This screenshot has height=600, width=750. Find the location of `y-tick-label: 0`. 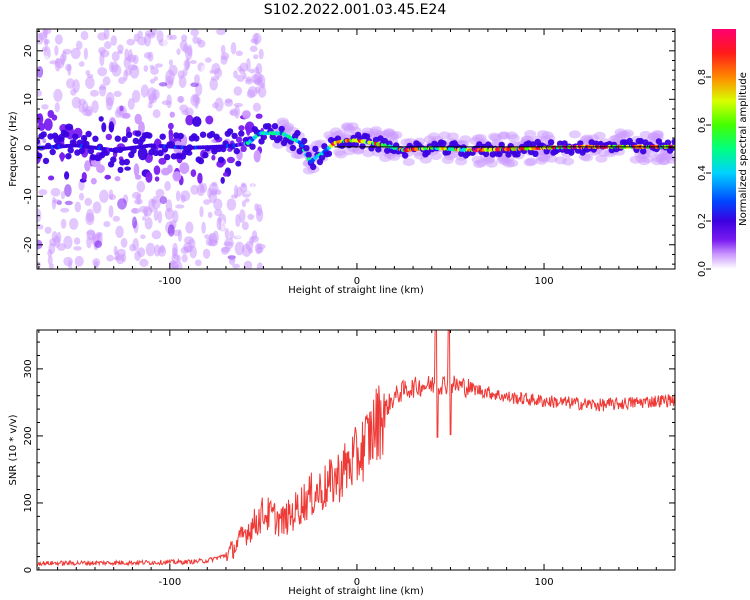

y-tick-label: 0 is located at coordinates (28, 570).